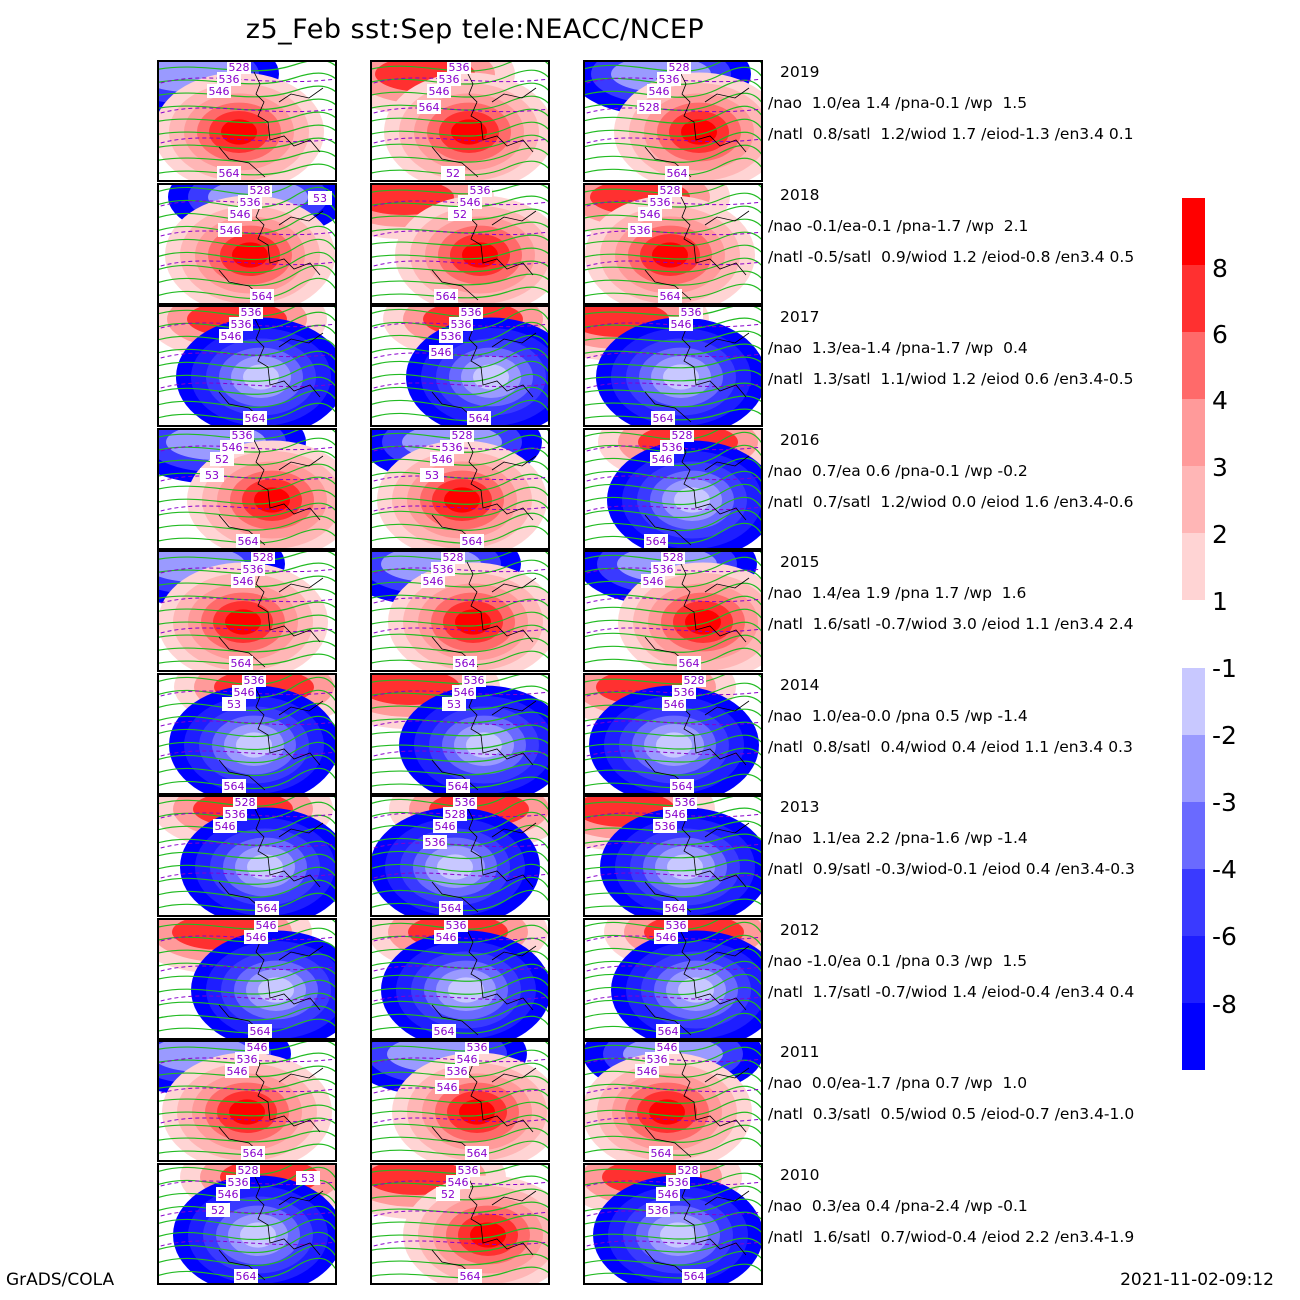 This screenshot has width=1300, height=1300. I want to click on contour-label-text: 528, so click(239, 68).